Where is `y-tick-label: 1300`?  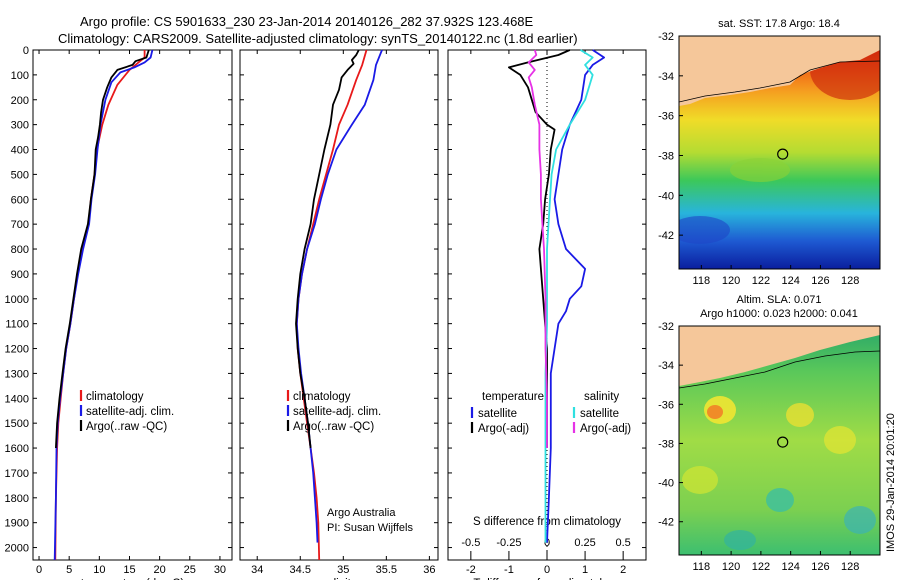 y-tick-label: 1300 is located at coordinates (17, 374).